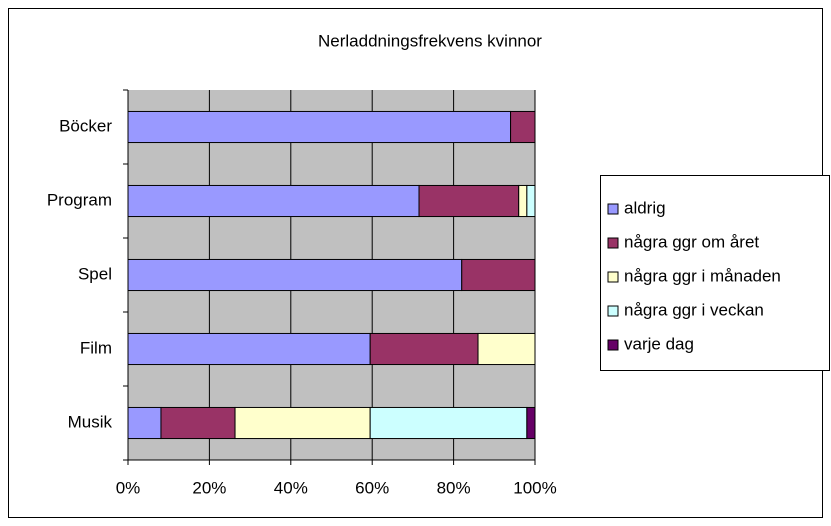 The width and height of the screenshot is (831, 526). I want to click on y-tick-label: Spel, so click(95, 273).